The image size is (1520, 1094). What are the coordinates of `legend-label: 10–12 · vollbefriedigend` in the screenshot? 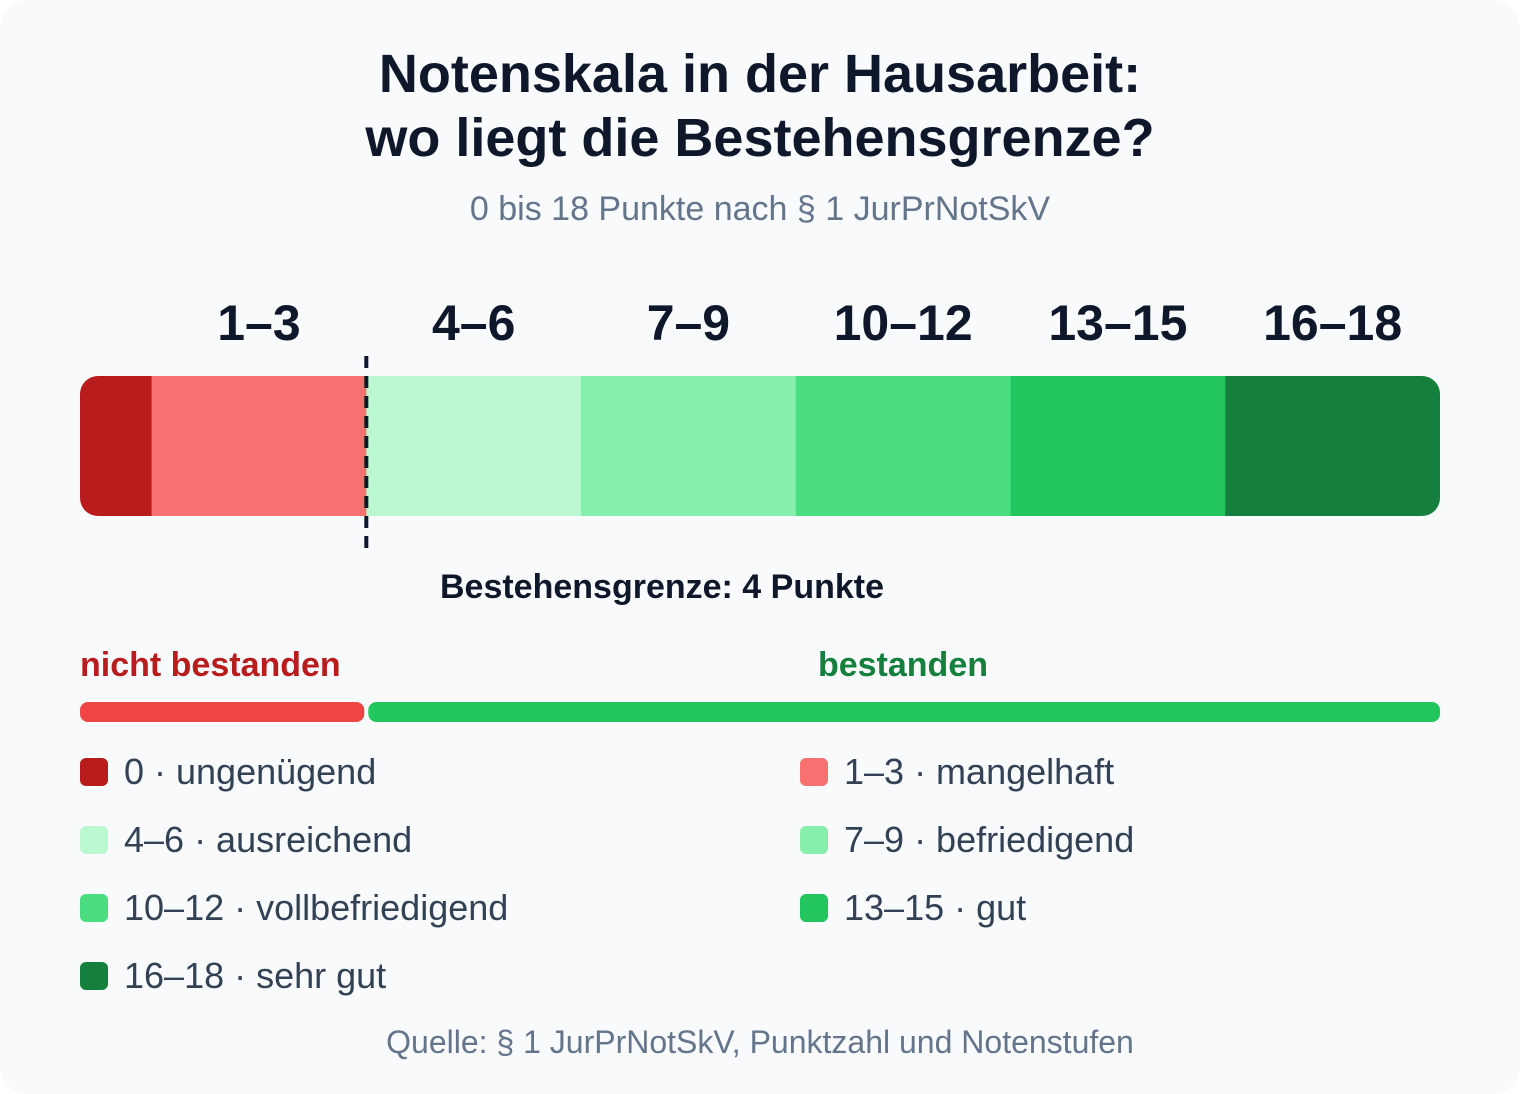 It's located at (316, 907).